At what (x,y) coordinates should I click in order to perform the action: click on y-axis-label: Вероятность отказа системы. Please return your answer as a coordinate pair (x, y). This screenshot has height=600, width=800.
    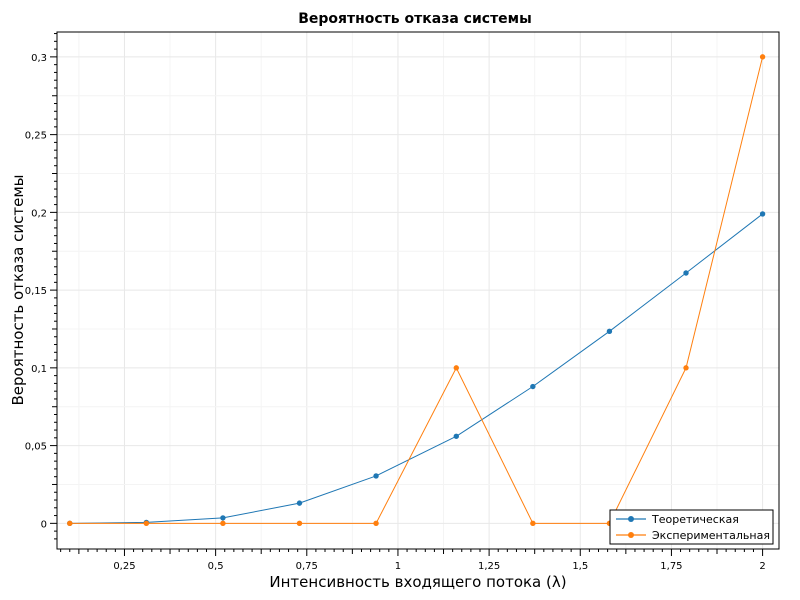
    Looking at the image, I should click on (18, 289).